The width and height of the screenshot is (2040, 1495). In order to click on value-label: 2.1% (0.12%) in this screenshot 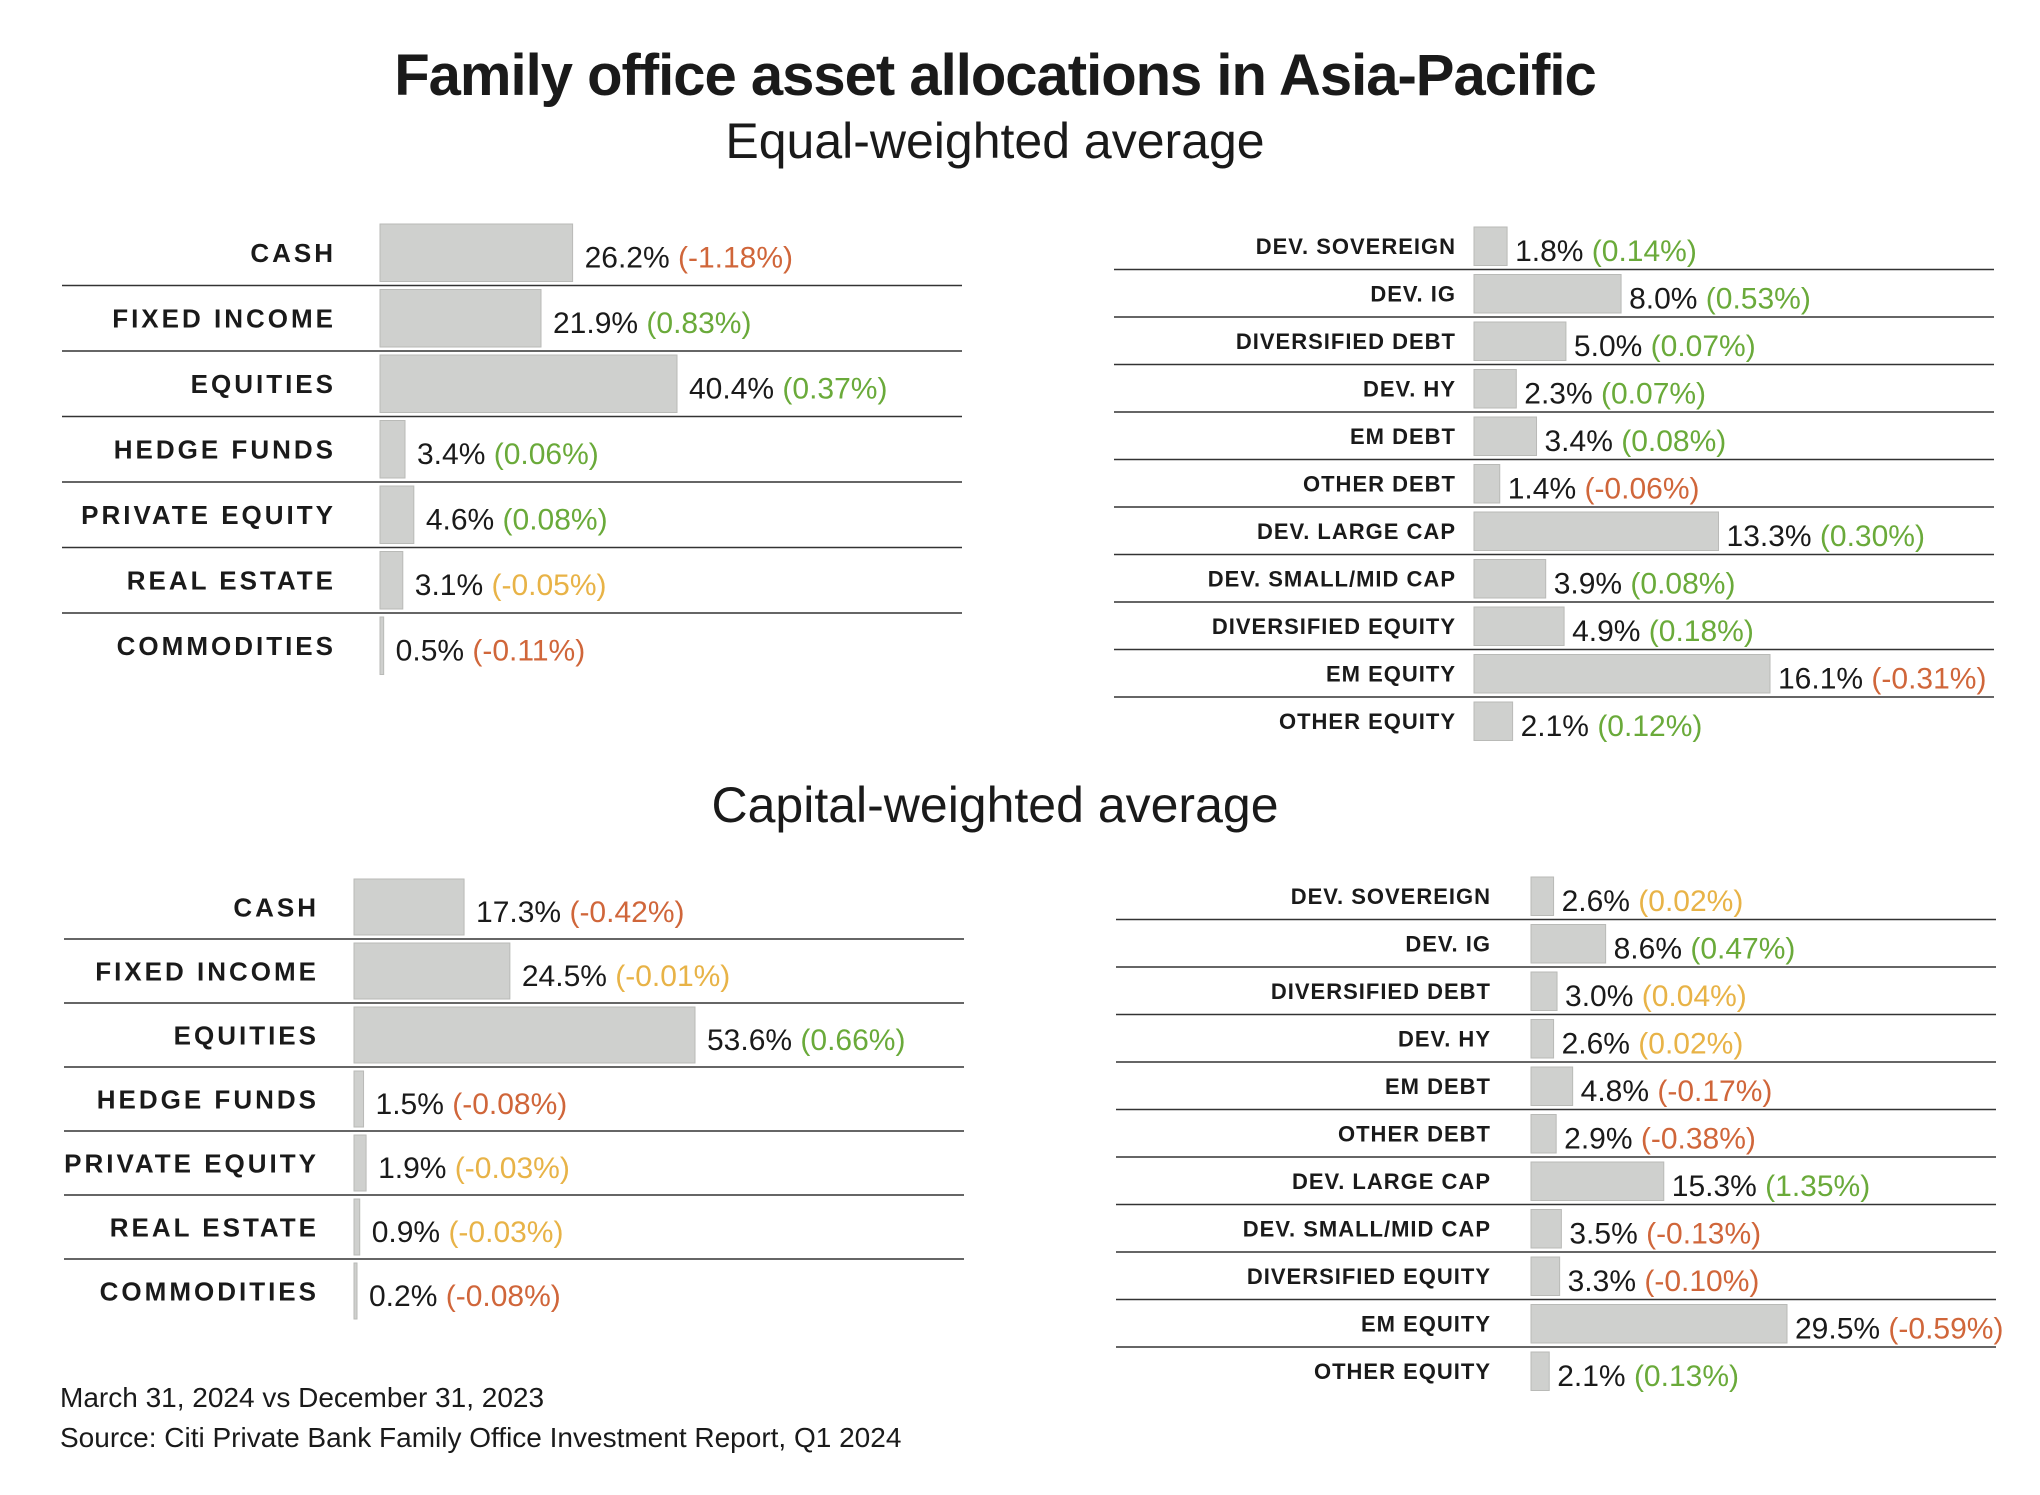, I will do `click(1612, 726)`.